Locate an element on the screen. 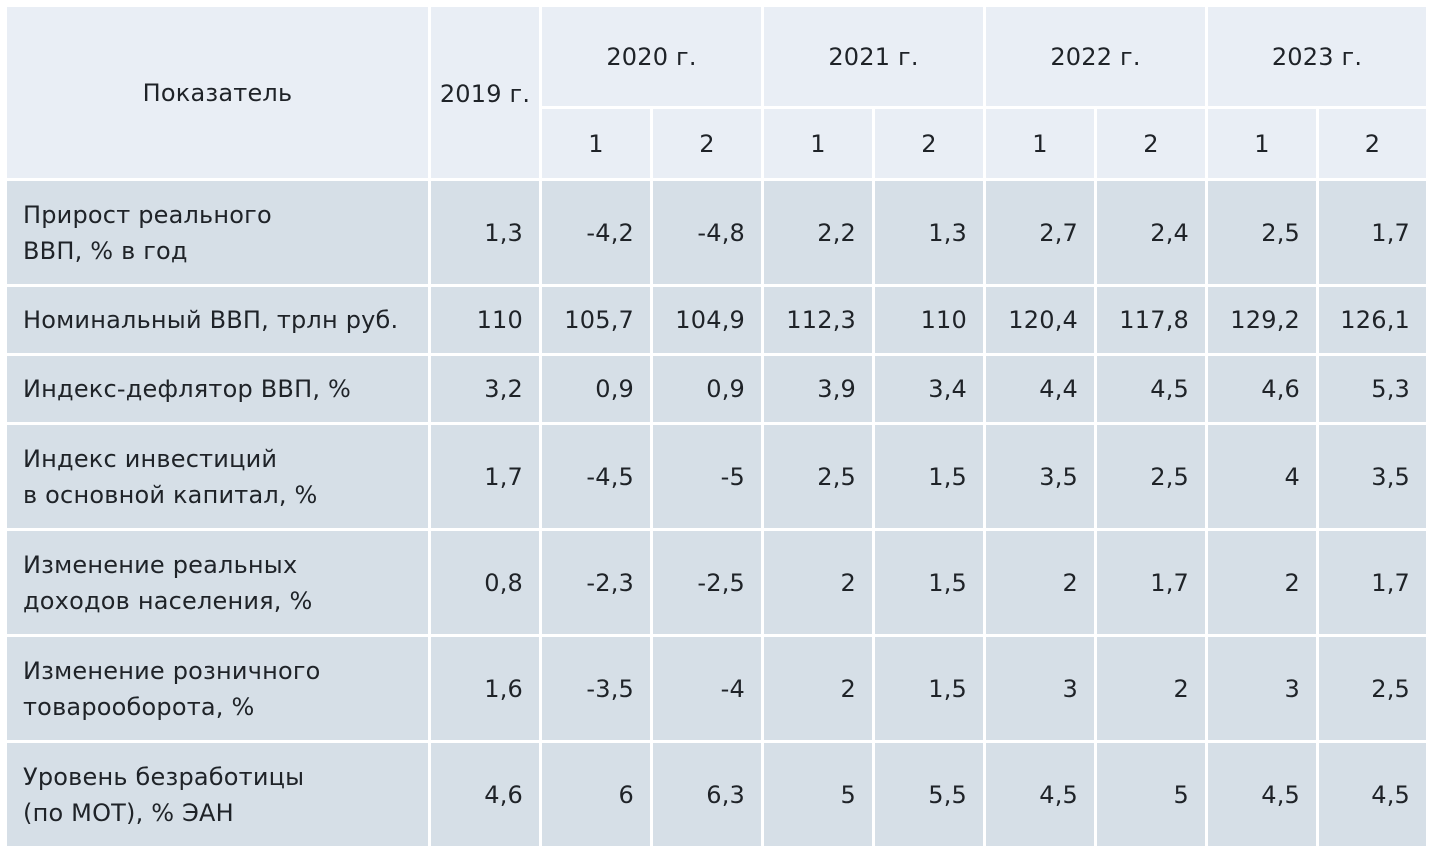 Image resolution: width=1429 pixels, height=855 pixels. value-cell: 105,7 is located at coordinates (596, 320).